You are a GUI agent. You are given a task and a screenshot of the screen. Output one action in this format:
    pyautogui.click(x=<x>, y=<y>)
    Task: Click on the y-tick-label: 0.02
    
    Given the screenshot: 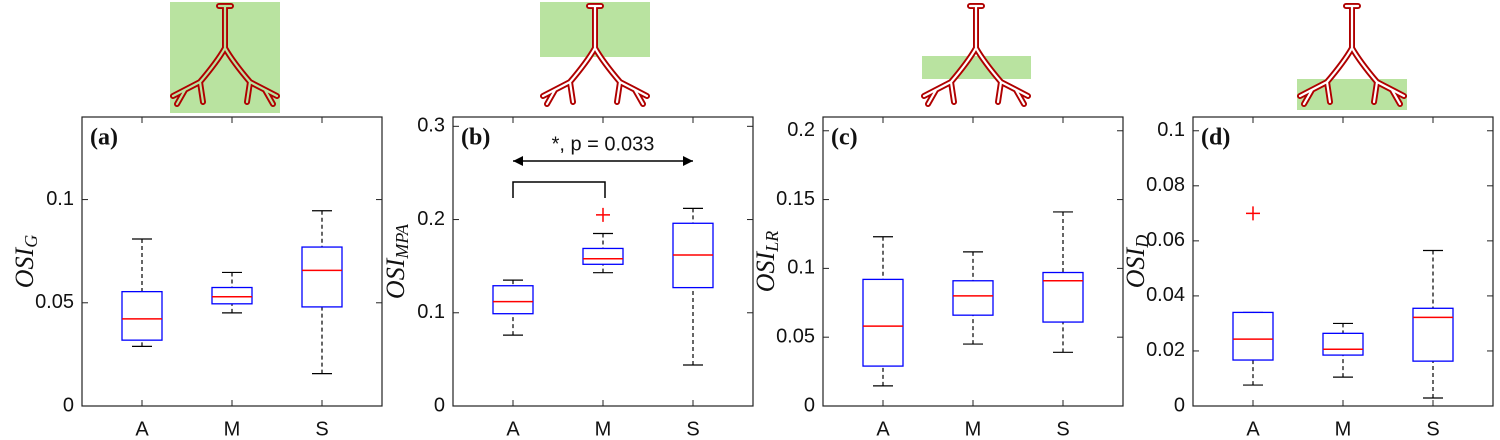 What is the action you would take?
    pyautogui.click(x=1165, y=350)
    